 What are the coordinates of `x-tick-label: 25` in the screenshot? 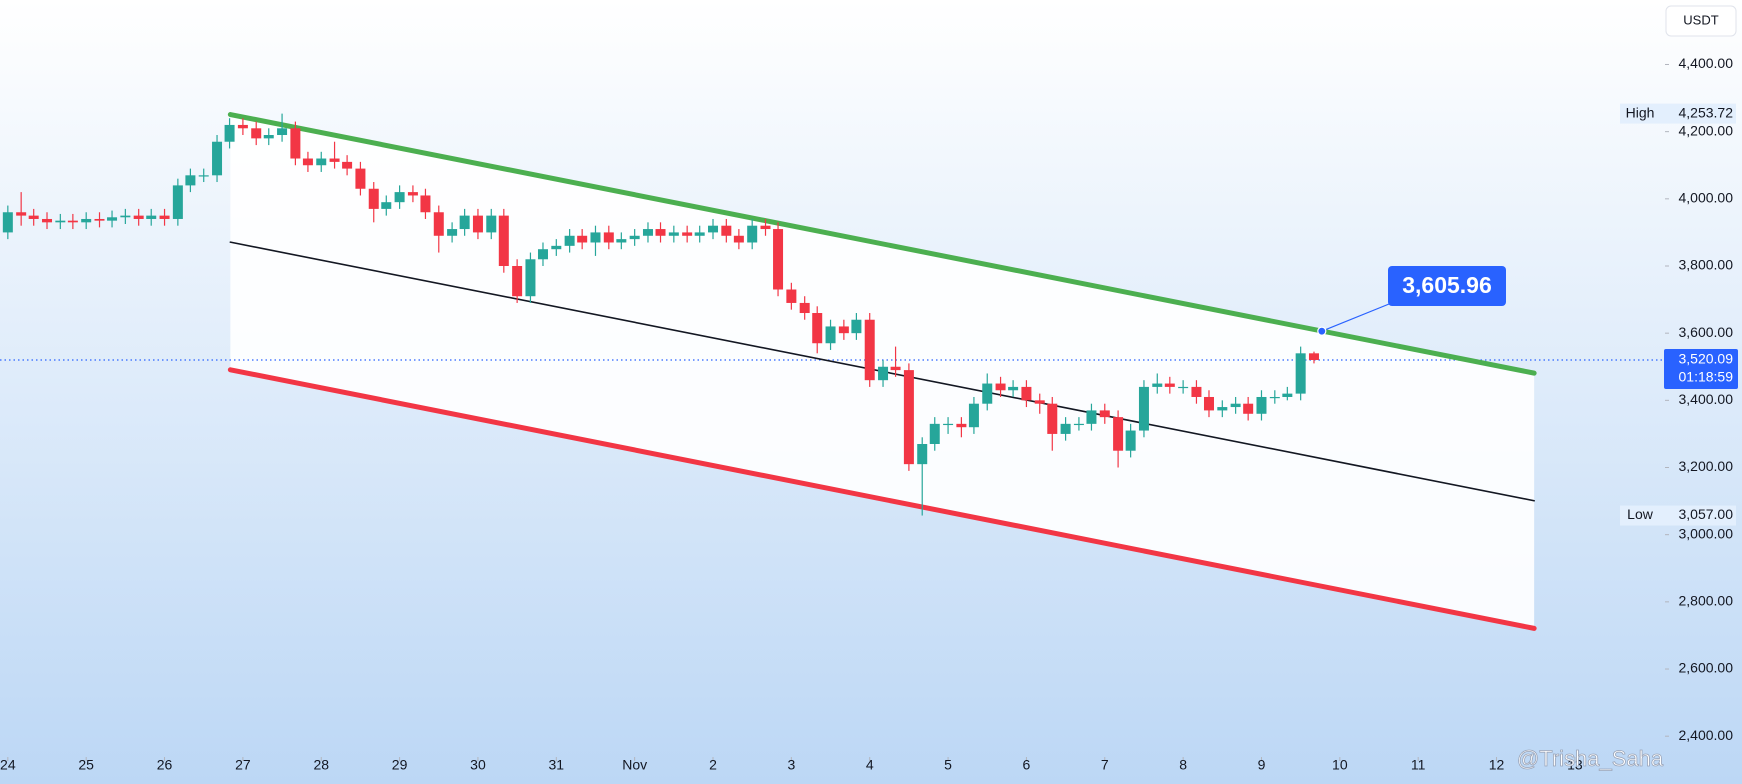 It's located at (86, 765).